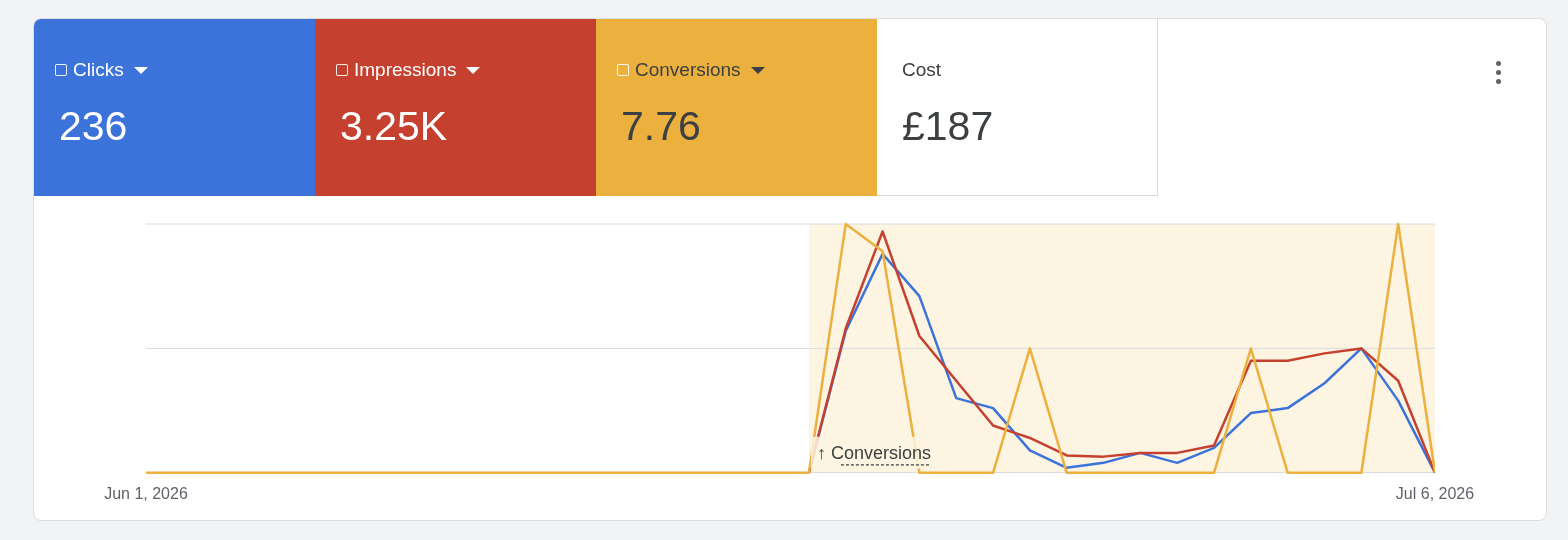 Image resolution: width=1568 pixels, height=540 pixels. What do you see at coordinates (948, 126) in the screenshot?
I see `text: £187` at bounding box center [948, 126].